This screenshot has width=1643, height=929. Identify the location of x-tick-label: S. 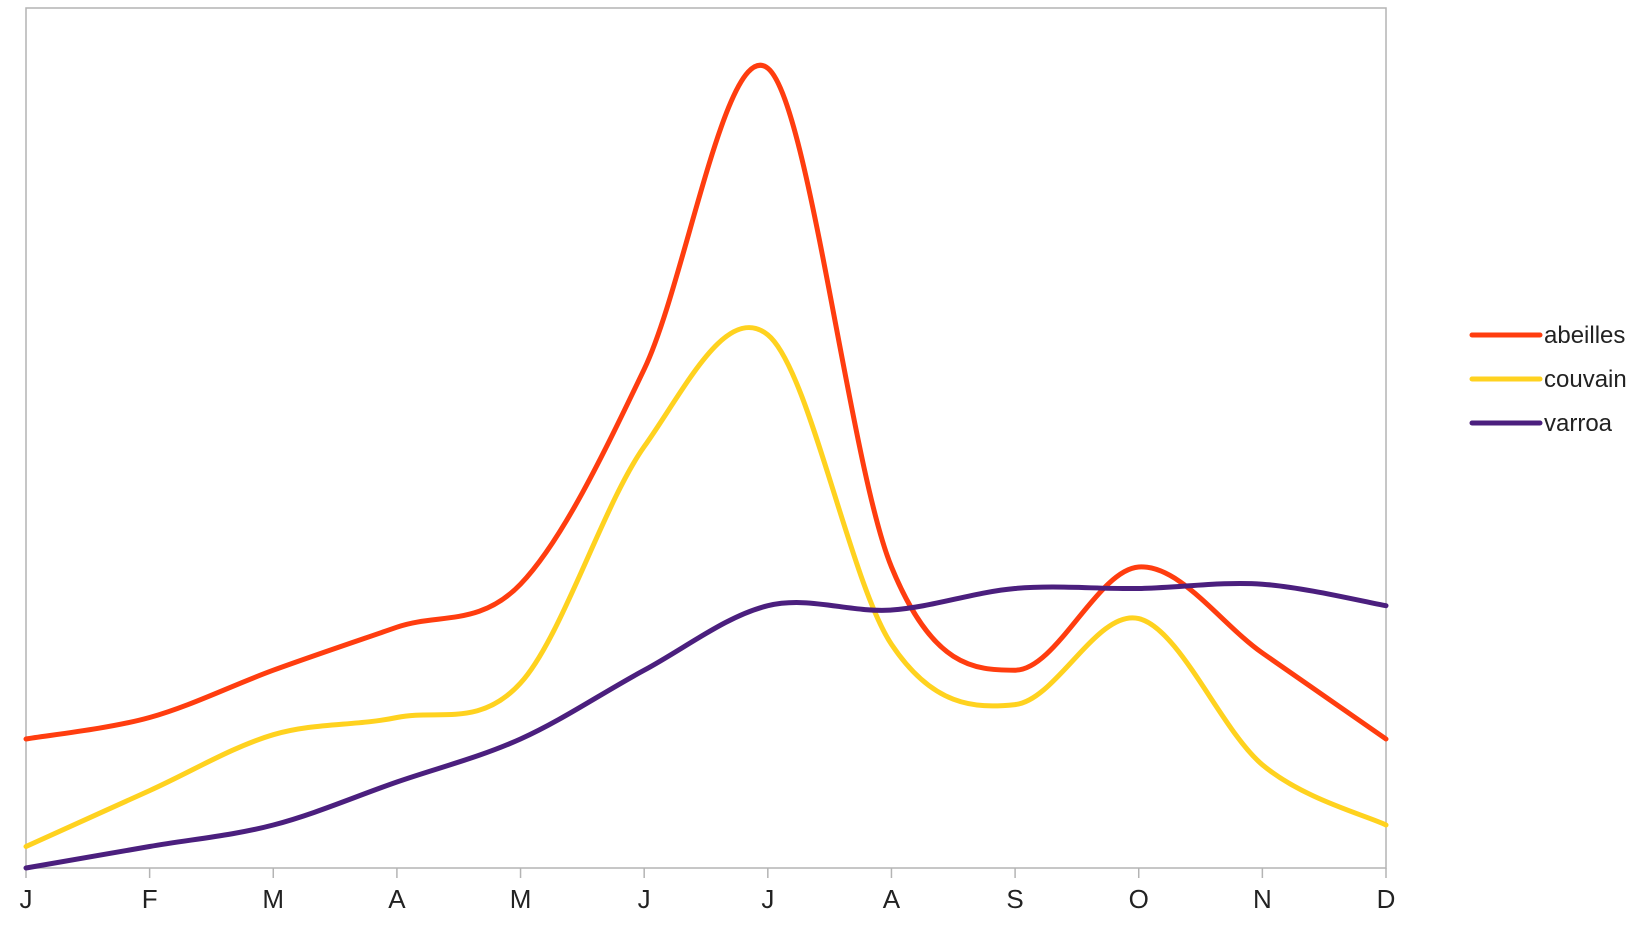
(1014, 899).